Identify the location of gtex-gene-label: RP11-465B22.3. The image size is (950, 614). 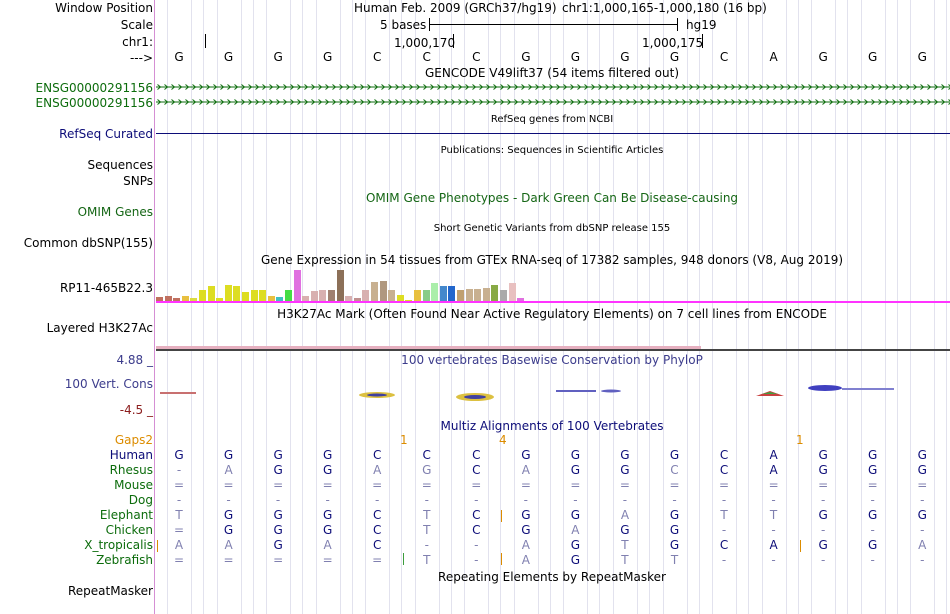
(106, 288).